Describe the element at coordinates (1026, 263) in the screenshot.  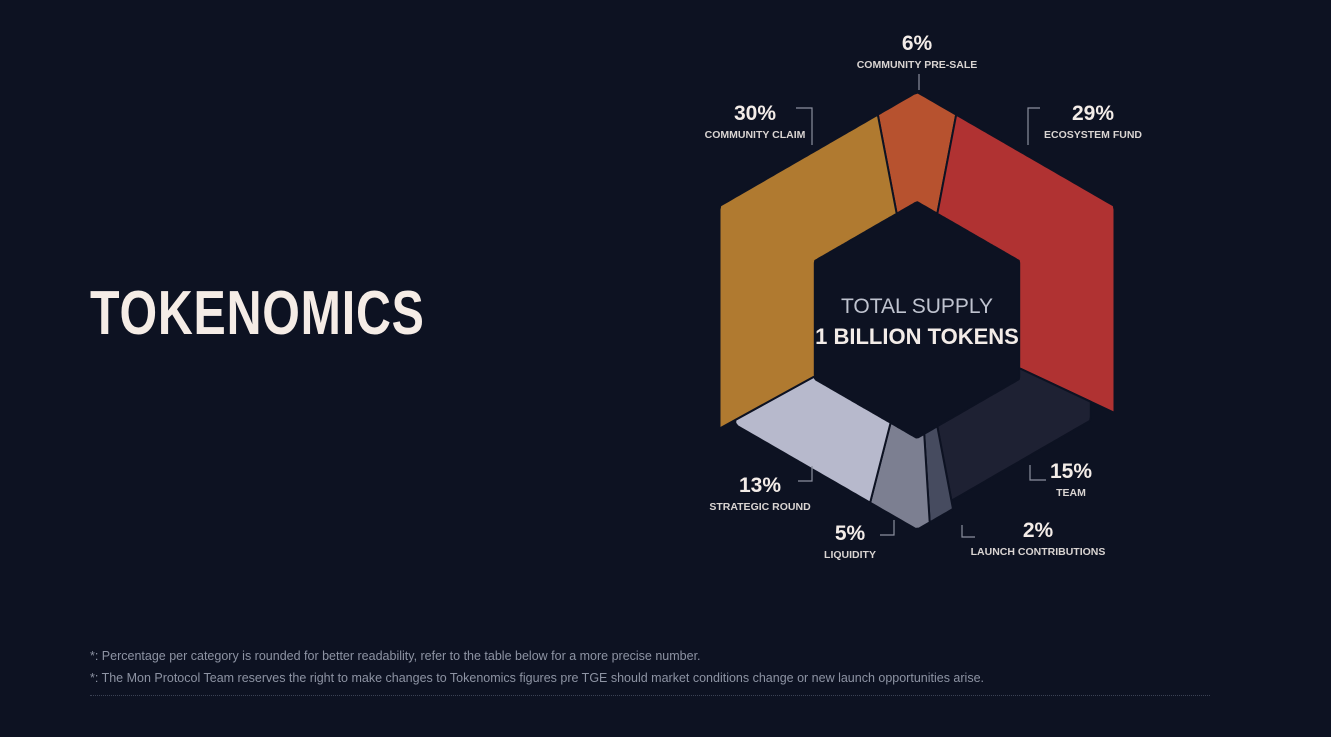
I see `segment-ecosystem-fund` at that location.